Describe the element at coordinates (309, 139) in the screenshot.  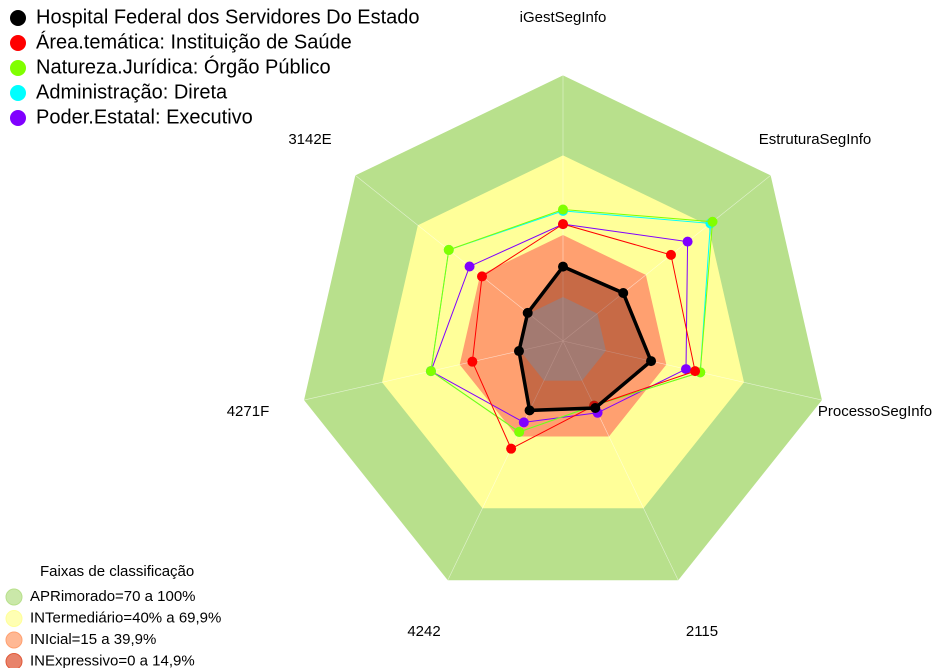
I see `axis-label: 3142E` at that location.